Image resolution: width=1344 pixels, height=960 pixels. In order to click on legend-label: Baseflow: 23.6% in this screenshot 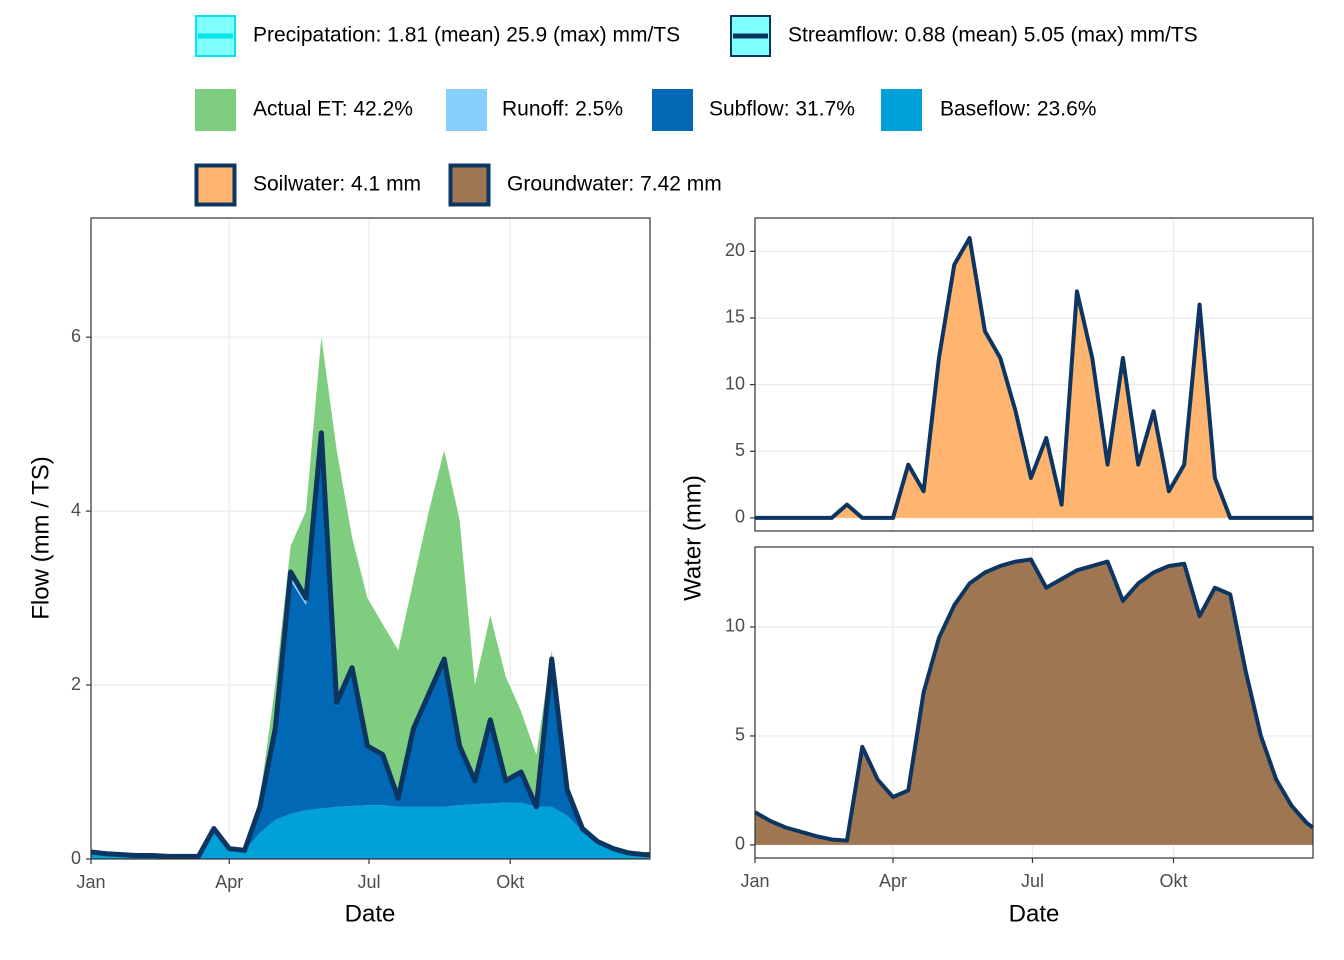, I will do `click(1018, 109)`.